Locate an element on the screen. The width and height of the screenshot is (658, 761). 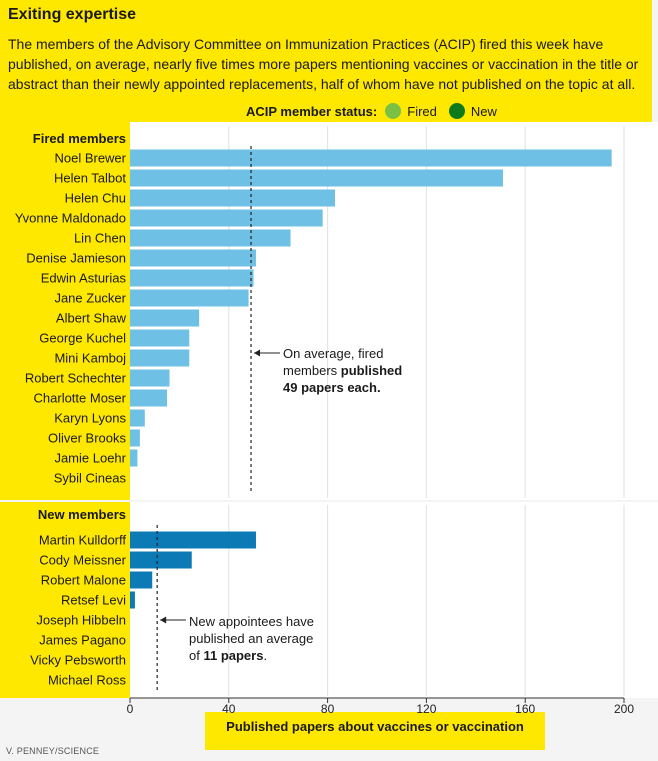
x-tick-label: 0 is located at coordinates (130, 709).